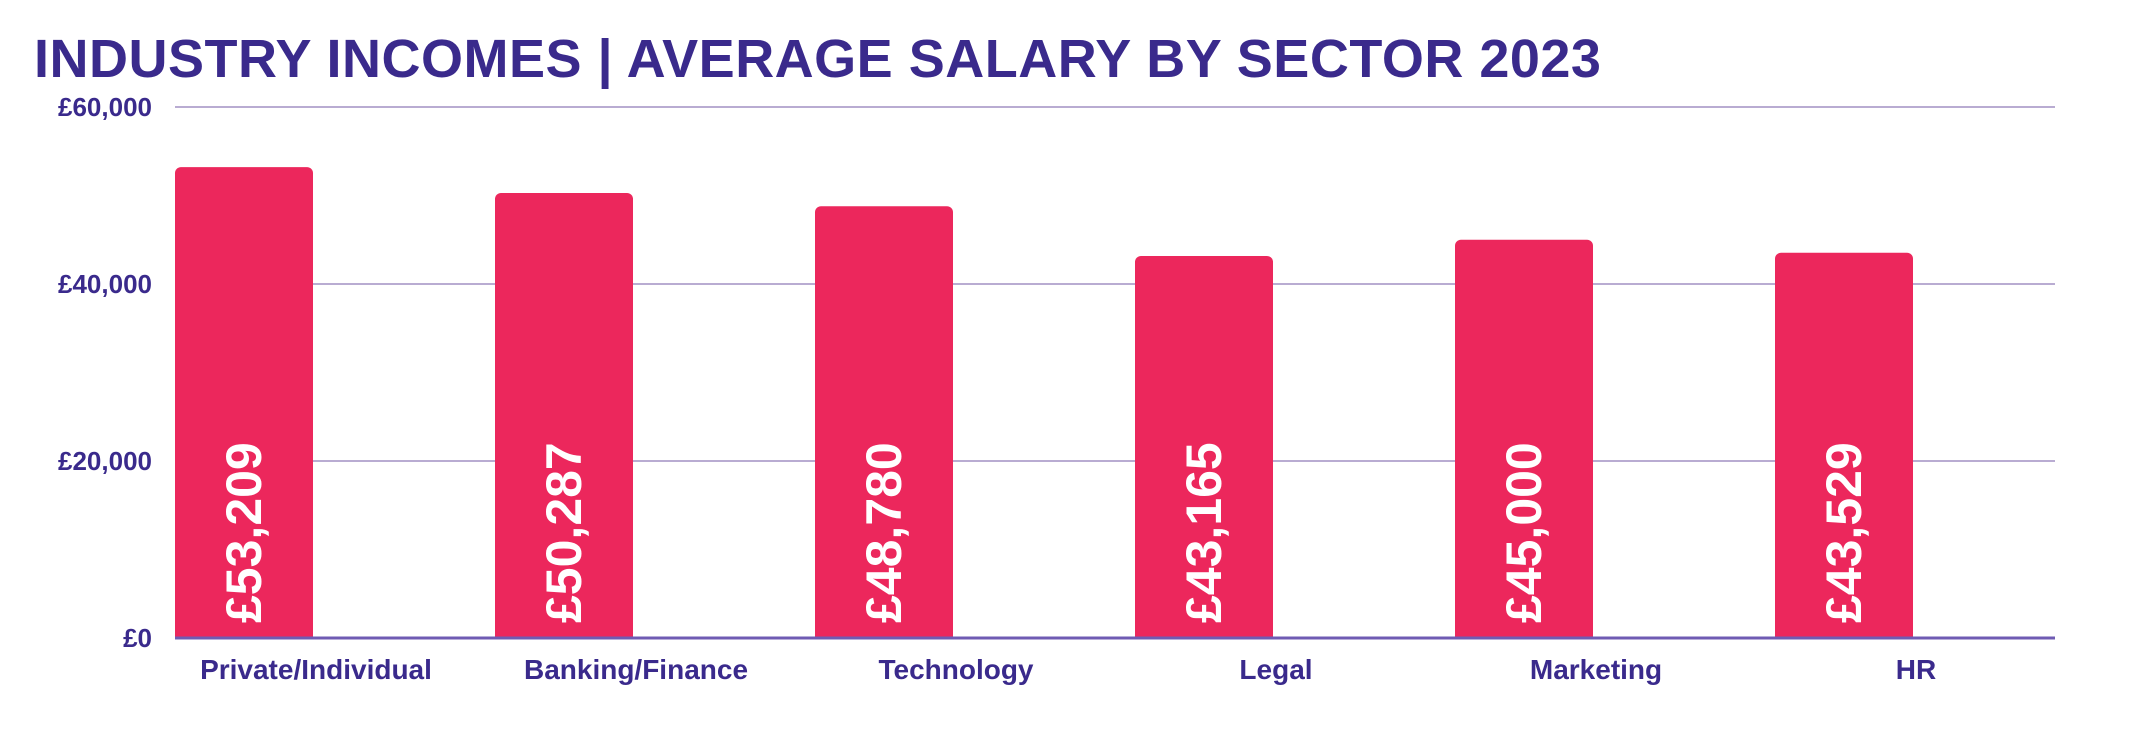 The image size is (2135, 735). I want to click on x-tick-label: Legal, so click(1275, 669).